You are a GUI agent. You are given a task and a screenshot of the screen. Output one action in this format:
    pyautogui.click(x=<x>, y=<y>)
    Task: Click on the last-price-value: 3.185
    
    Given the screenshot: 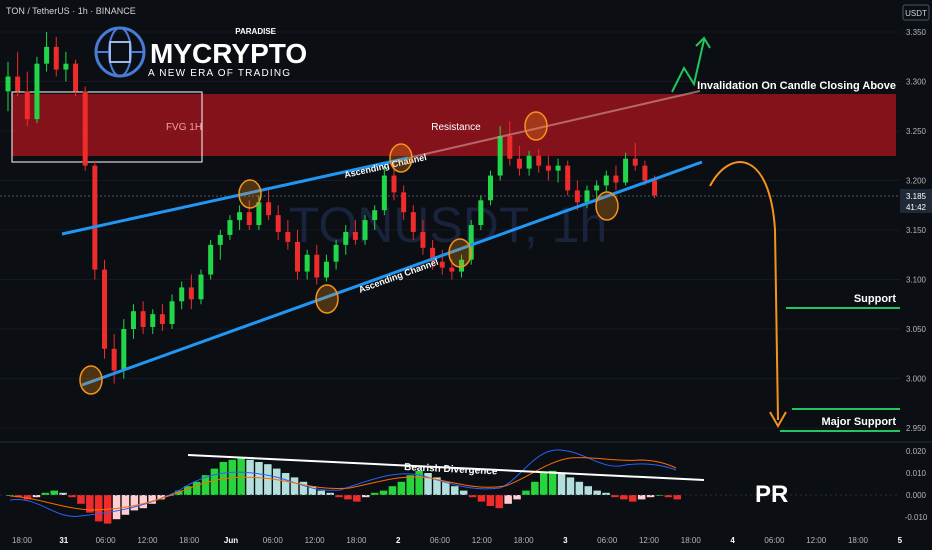 What is the action you would take?
    pyautogui.click(x=916, y=196)
    